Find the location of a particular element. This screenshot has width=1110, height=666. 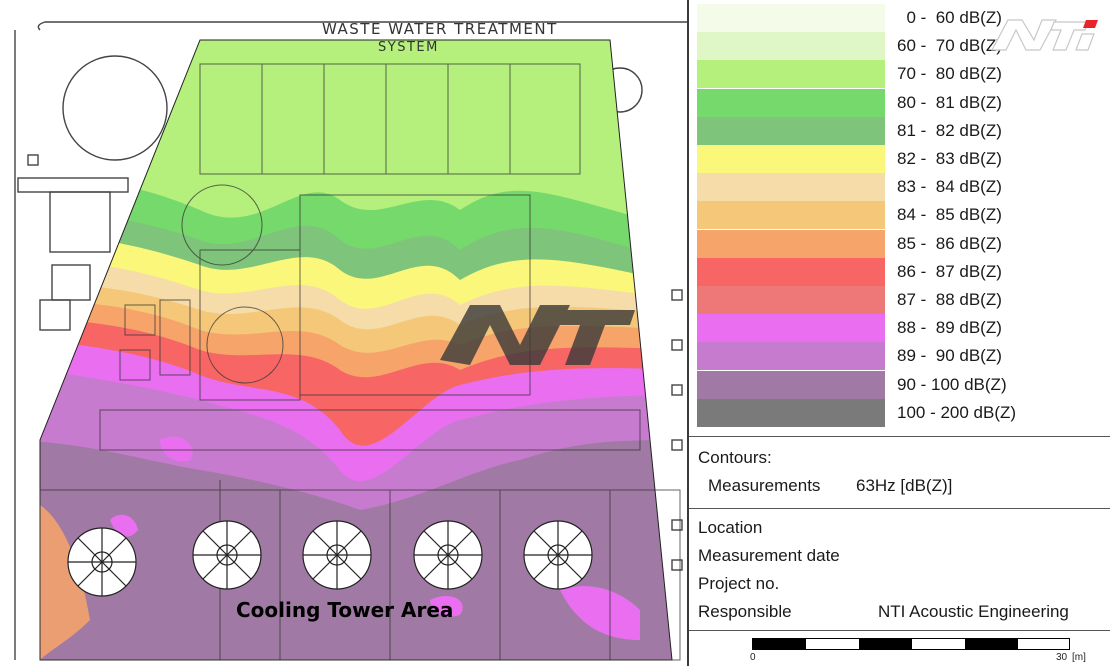

legend-item: 0 - 60 dB(Z) is located at coordinates (893, 18).